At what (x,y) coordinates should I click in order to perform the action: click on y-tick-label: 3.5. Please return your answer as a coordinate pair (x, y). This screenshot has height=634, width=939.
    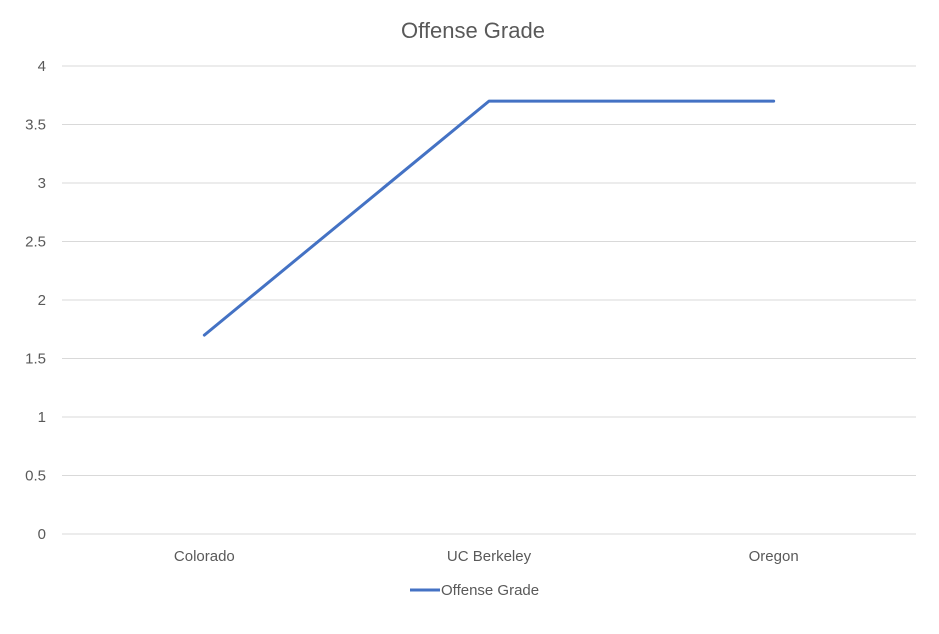
    Looking at the image, I should click on (35, 125).